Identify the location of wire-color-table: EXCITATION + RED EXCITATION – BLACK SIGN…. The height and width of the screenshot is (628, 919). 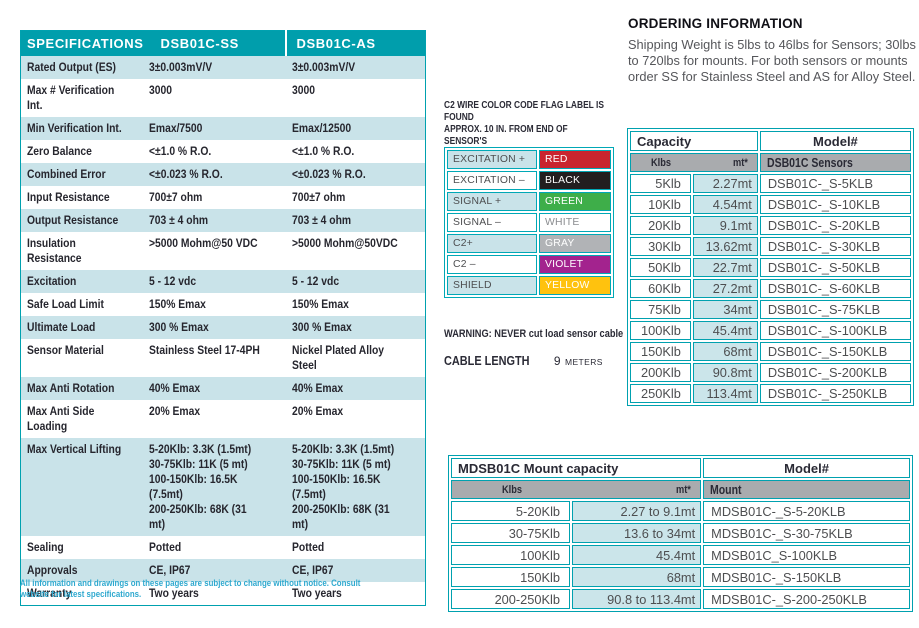
(529, 222).